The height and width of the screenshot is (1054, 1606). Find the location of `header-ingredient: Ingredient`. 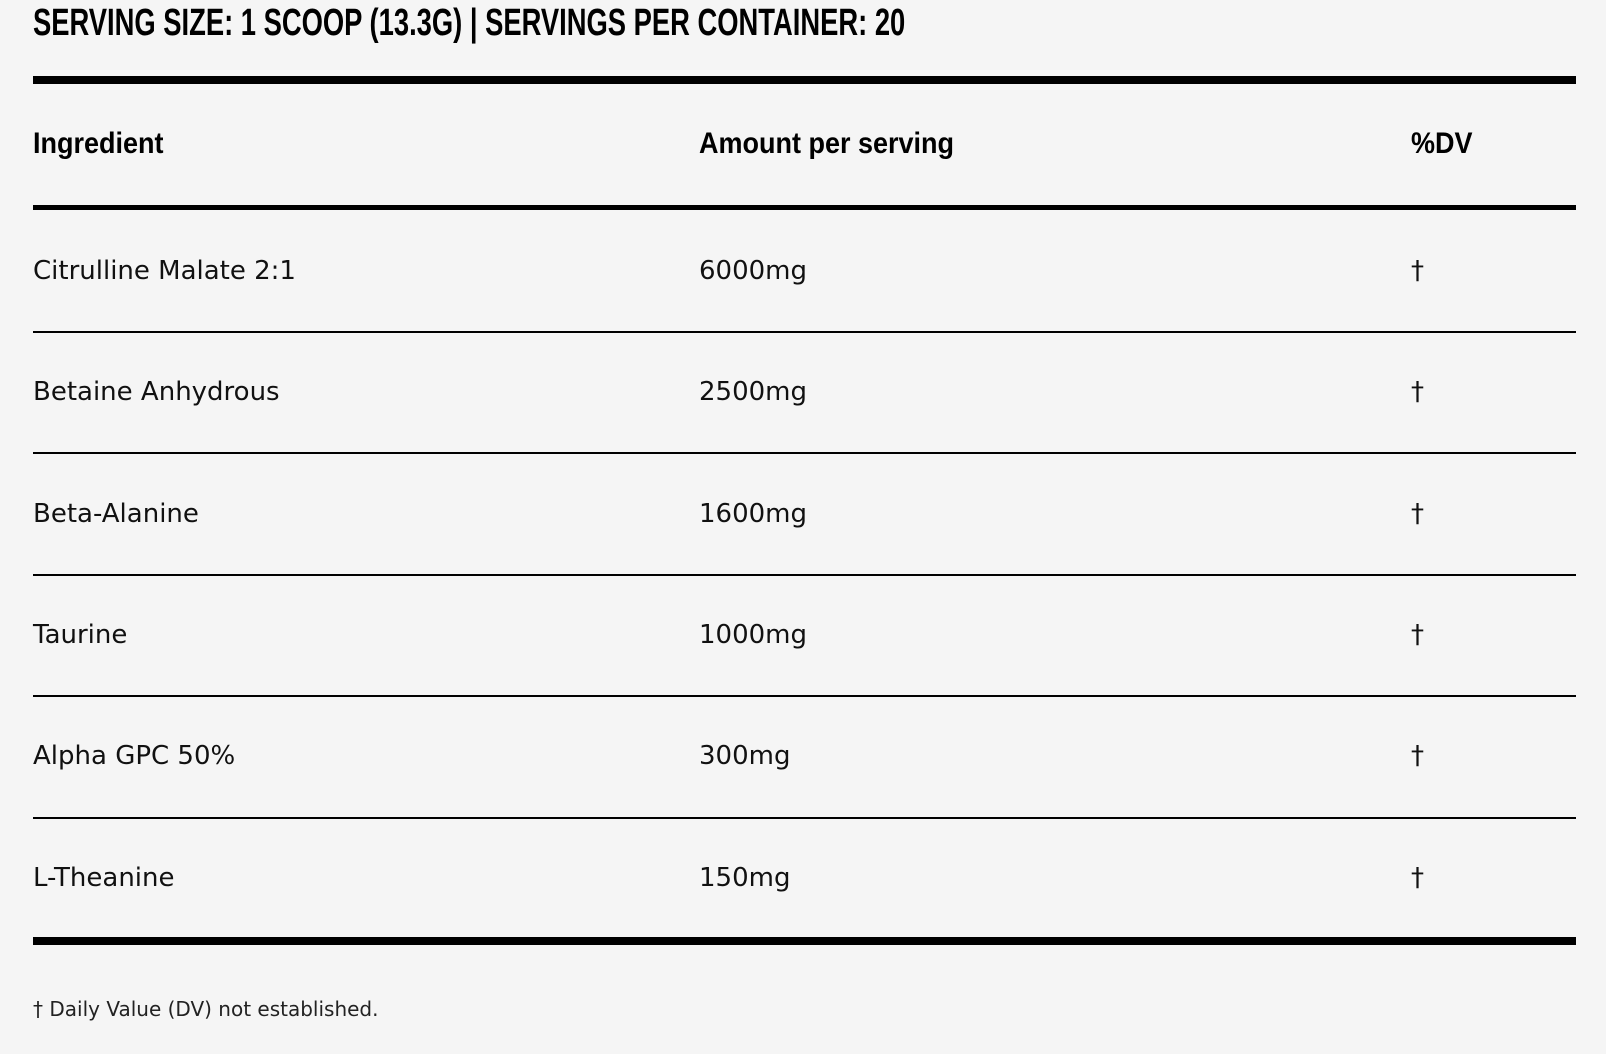

header-ingredient: Ingredient is located at coordinates (98, 143).